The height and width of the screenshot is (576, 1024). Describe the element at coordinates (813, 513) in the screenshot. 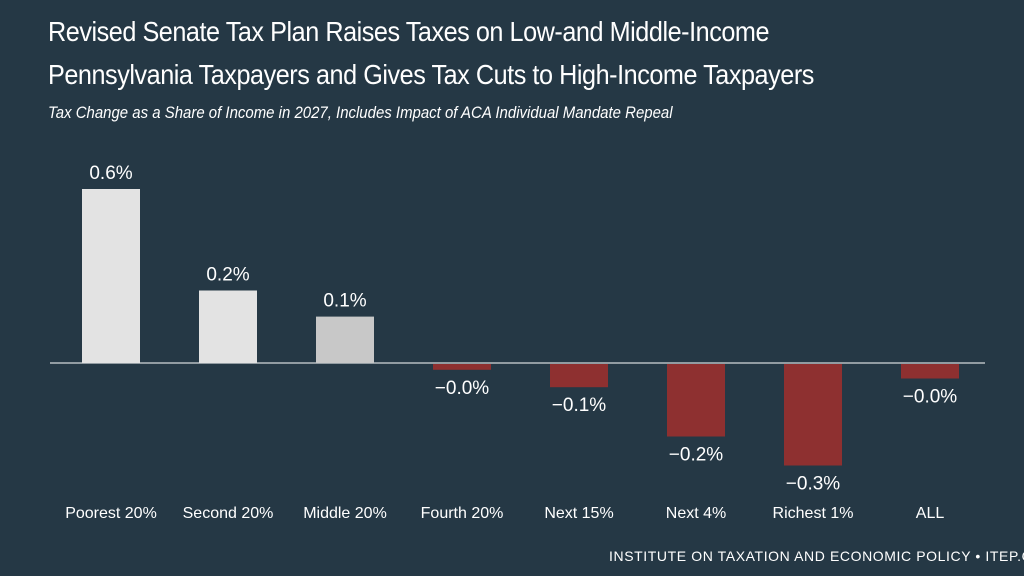

I see `category-label-6: Richest 1%` at that location.